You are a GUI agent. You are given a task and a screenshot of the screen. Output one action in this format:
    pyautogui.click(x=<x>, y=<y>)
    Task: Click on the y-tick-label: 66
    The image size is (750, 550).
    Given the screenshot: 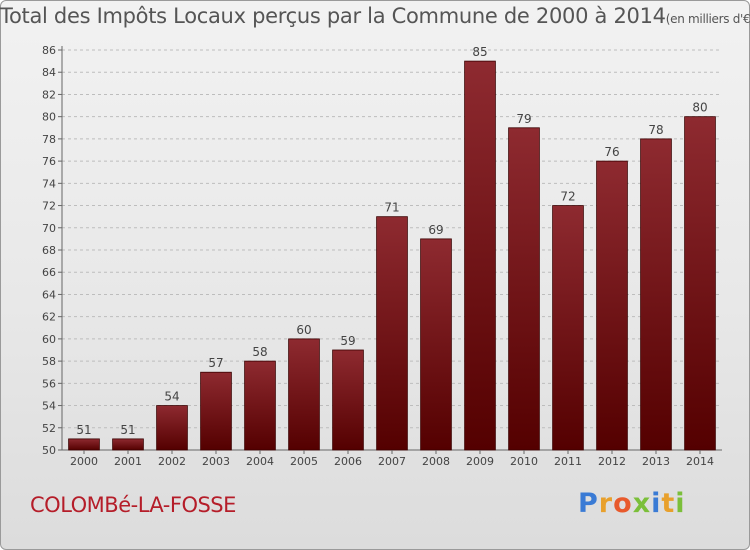 What is the action you would take?
    pyautogui.click(x=49, y=272)
    